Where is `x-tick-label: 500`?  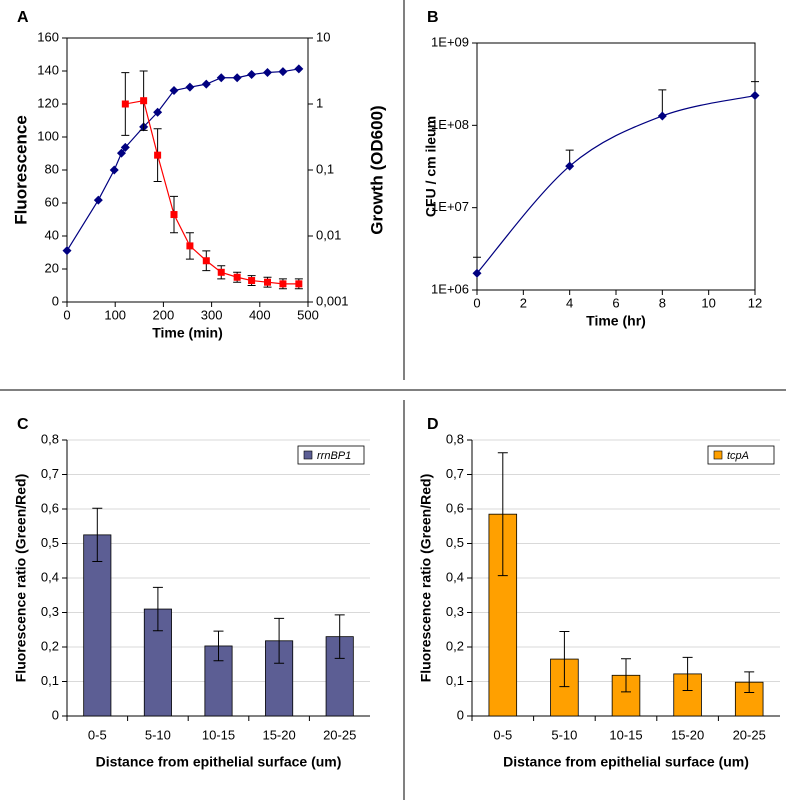
x-tick-label: 500 is located at coordinates (308, 314).